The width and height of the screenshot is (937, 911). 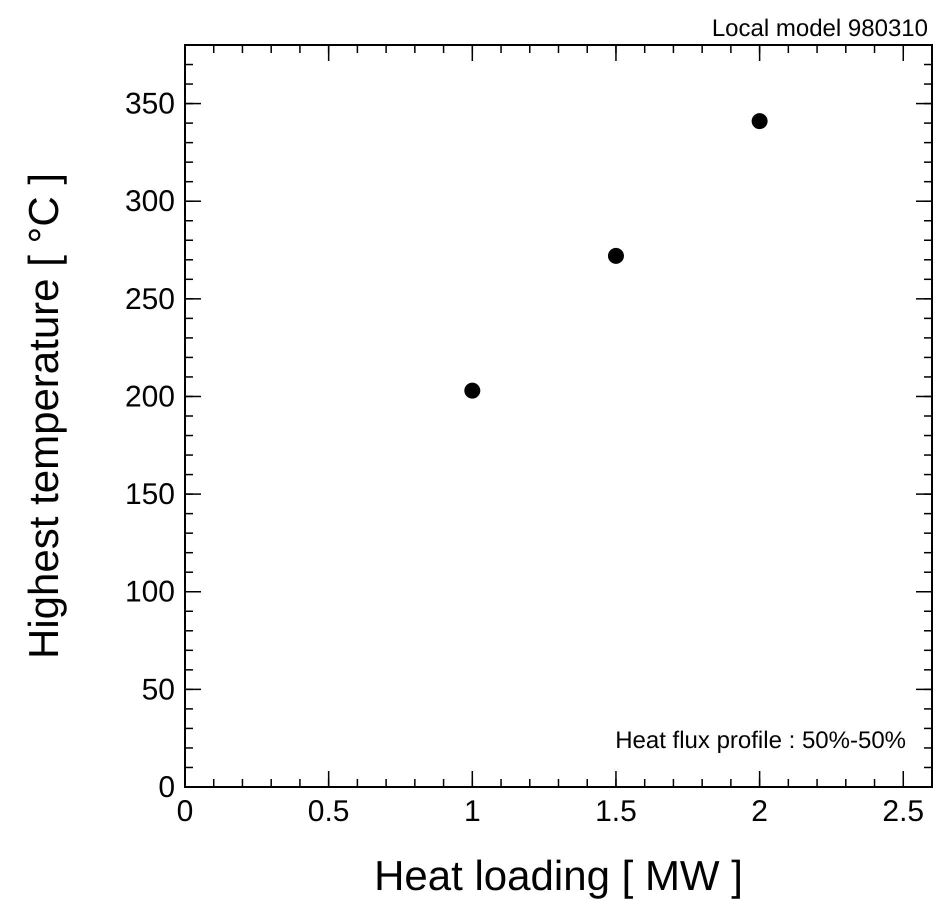 What do you see at coordinates (759, 811) in the screenshot?
I see `x-tick-label: 2` at bounding box center [759, 811].